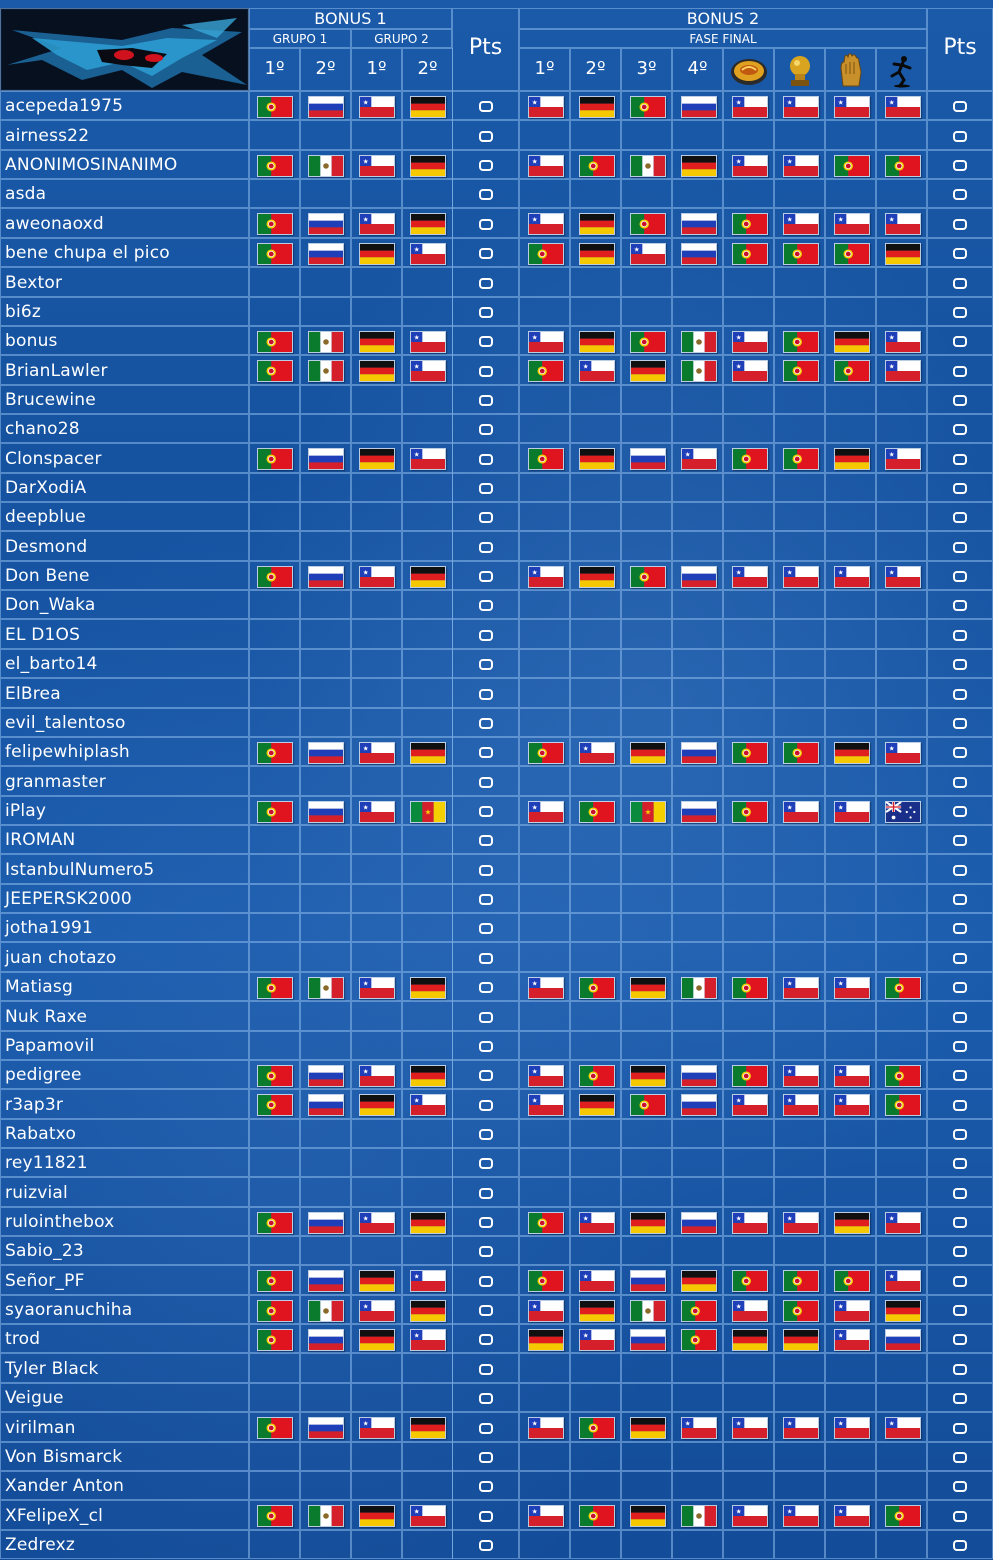 The height and width of the screenshot is (1560, 993). What do you see at coordinates (124, 1544) in the screenshot?
I see `player-name-cell: Zedrexz` at bounding box center [124, 1544].